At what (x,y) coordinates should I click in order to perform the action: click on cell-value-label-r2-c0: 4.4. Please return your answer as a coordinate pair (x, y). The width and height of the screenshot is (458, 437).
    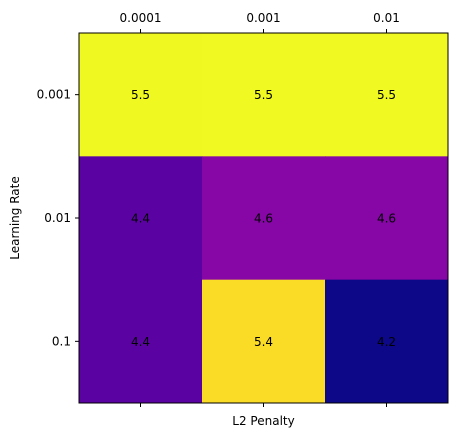
    Looking at the image, I should click on (140, 342).